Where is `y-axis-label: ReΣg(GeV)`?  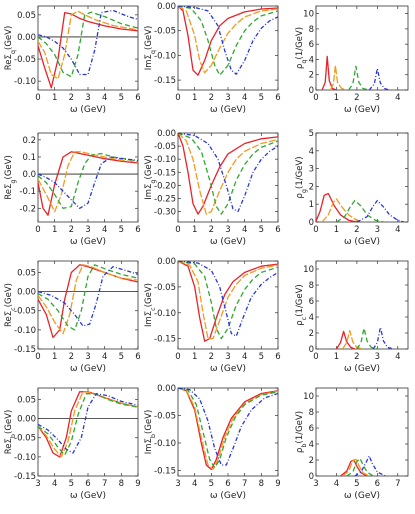
y-axis-label: ReΣg(GeV) is located at coordinates (10, 177).